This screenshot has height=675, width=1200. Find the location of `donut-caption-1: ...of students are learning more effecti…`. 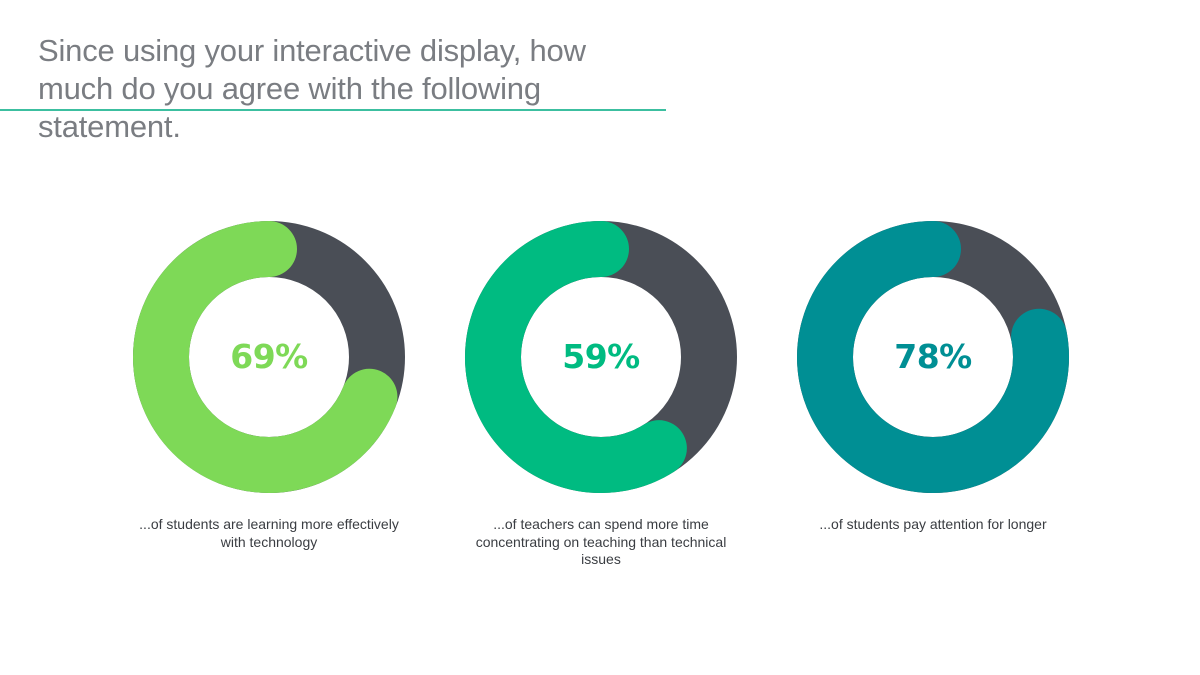

donut-caption-1: ...of students are learning more effecti… is located at coordinates (269, 533).